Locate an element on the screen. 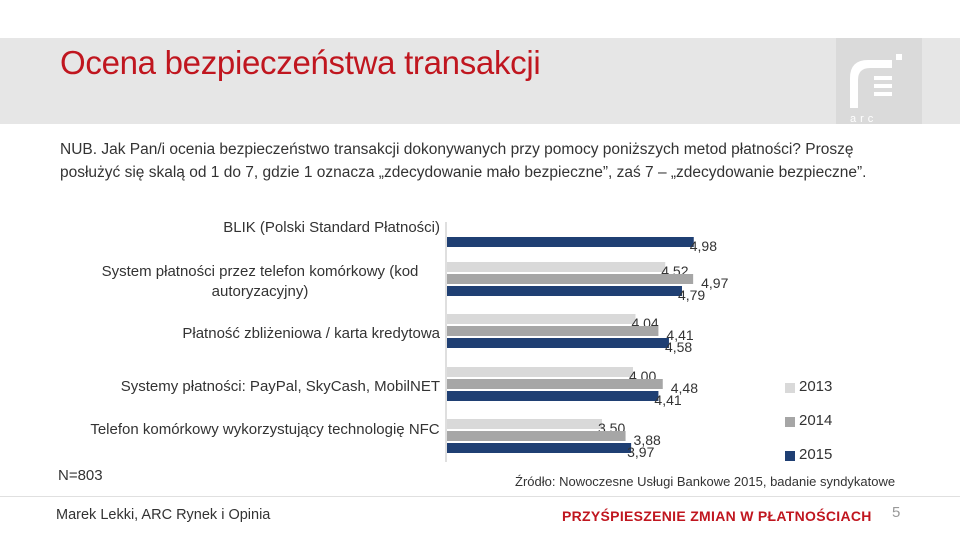  arc-logo: arc is located at coordinates (879, 81).